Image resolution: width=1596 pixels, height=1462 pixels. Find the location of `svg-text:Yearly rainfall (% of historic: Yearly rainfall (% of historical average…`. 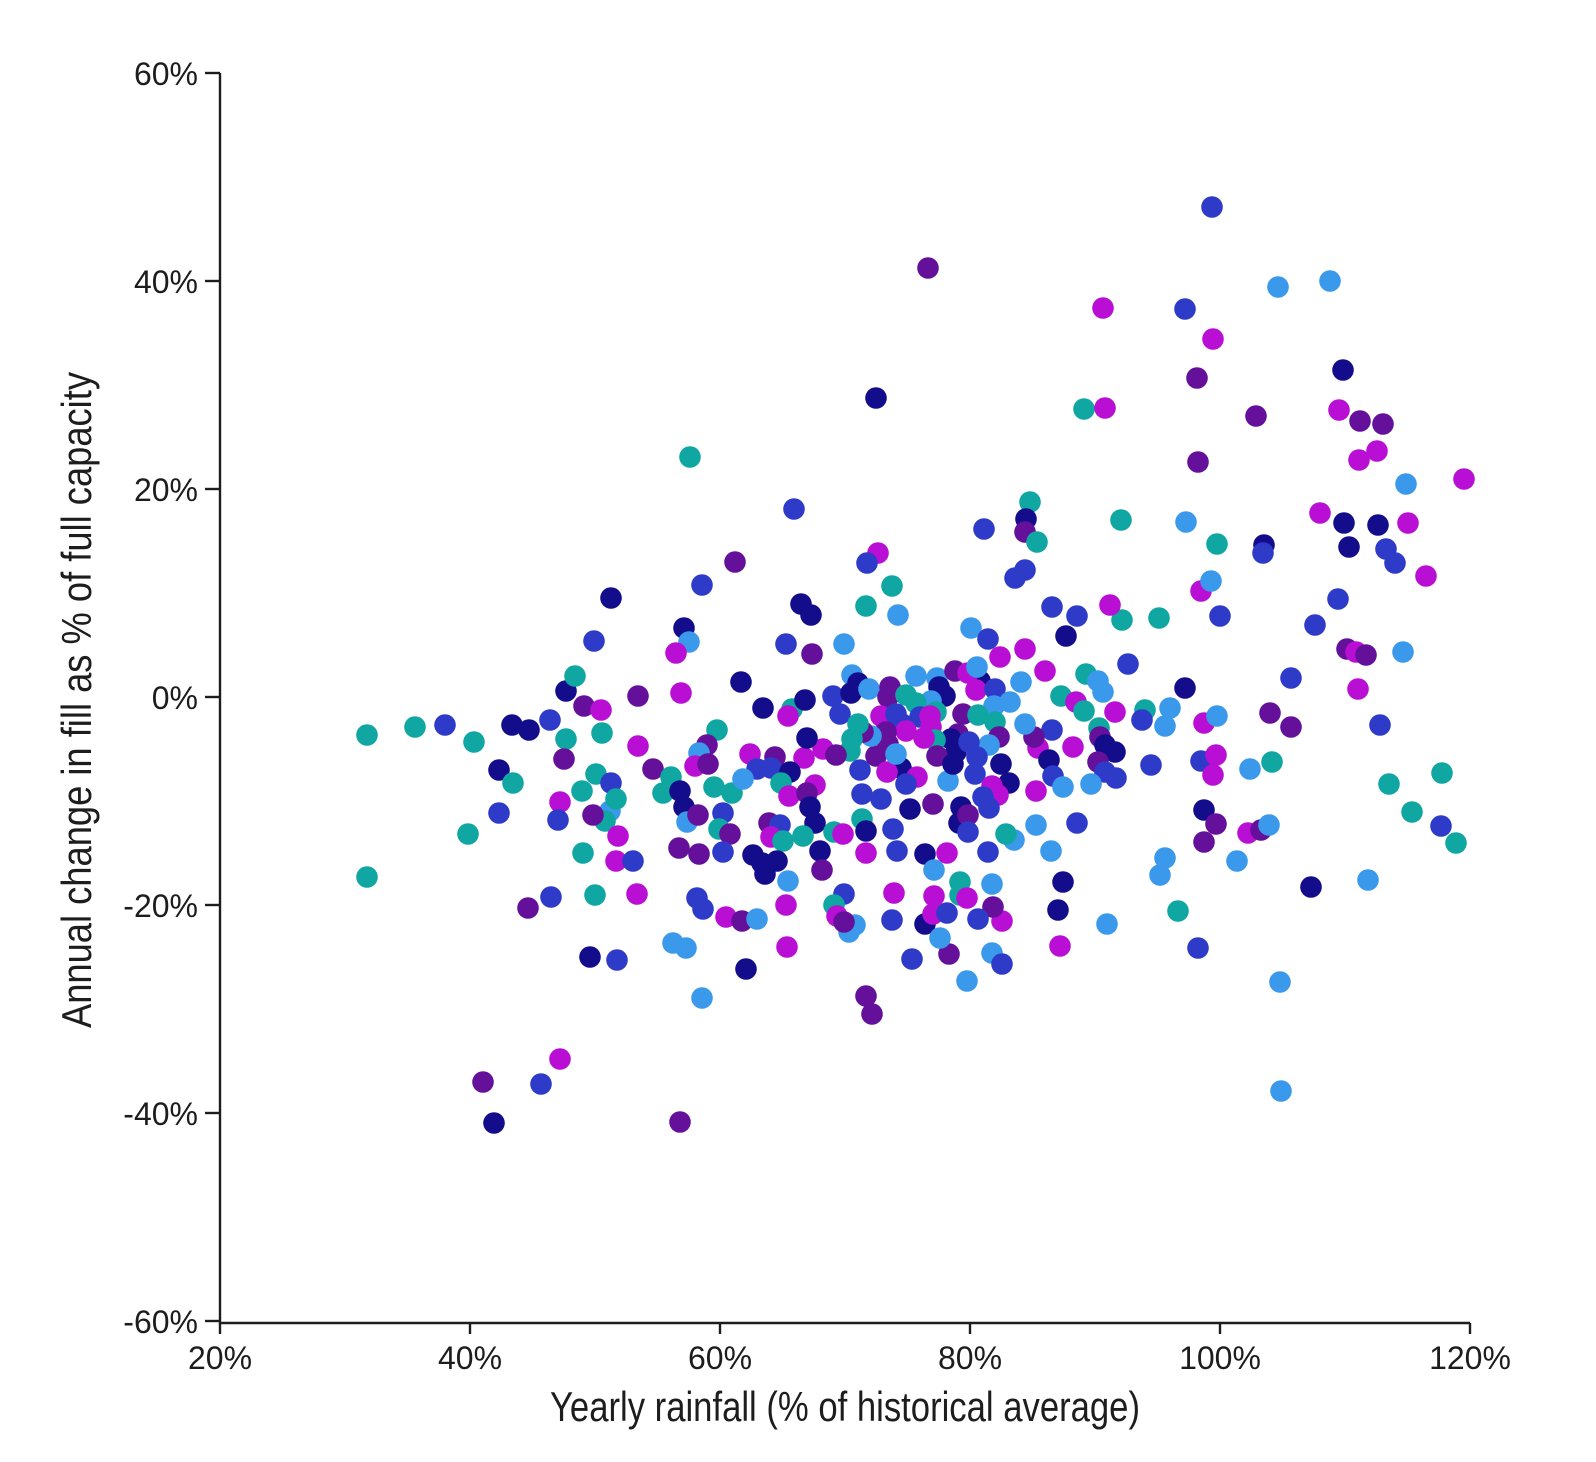

svg-text:Yearly rainfall (% of historic: Yearly rainfall (% of historical average… is located at coordinates (845, 1406).